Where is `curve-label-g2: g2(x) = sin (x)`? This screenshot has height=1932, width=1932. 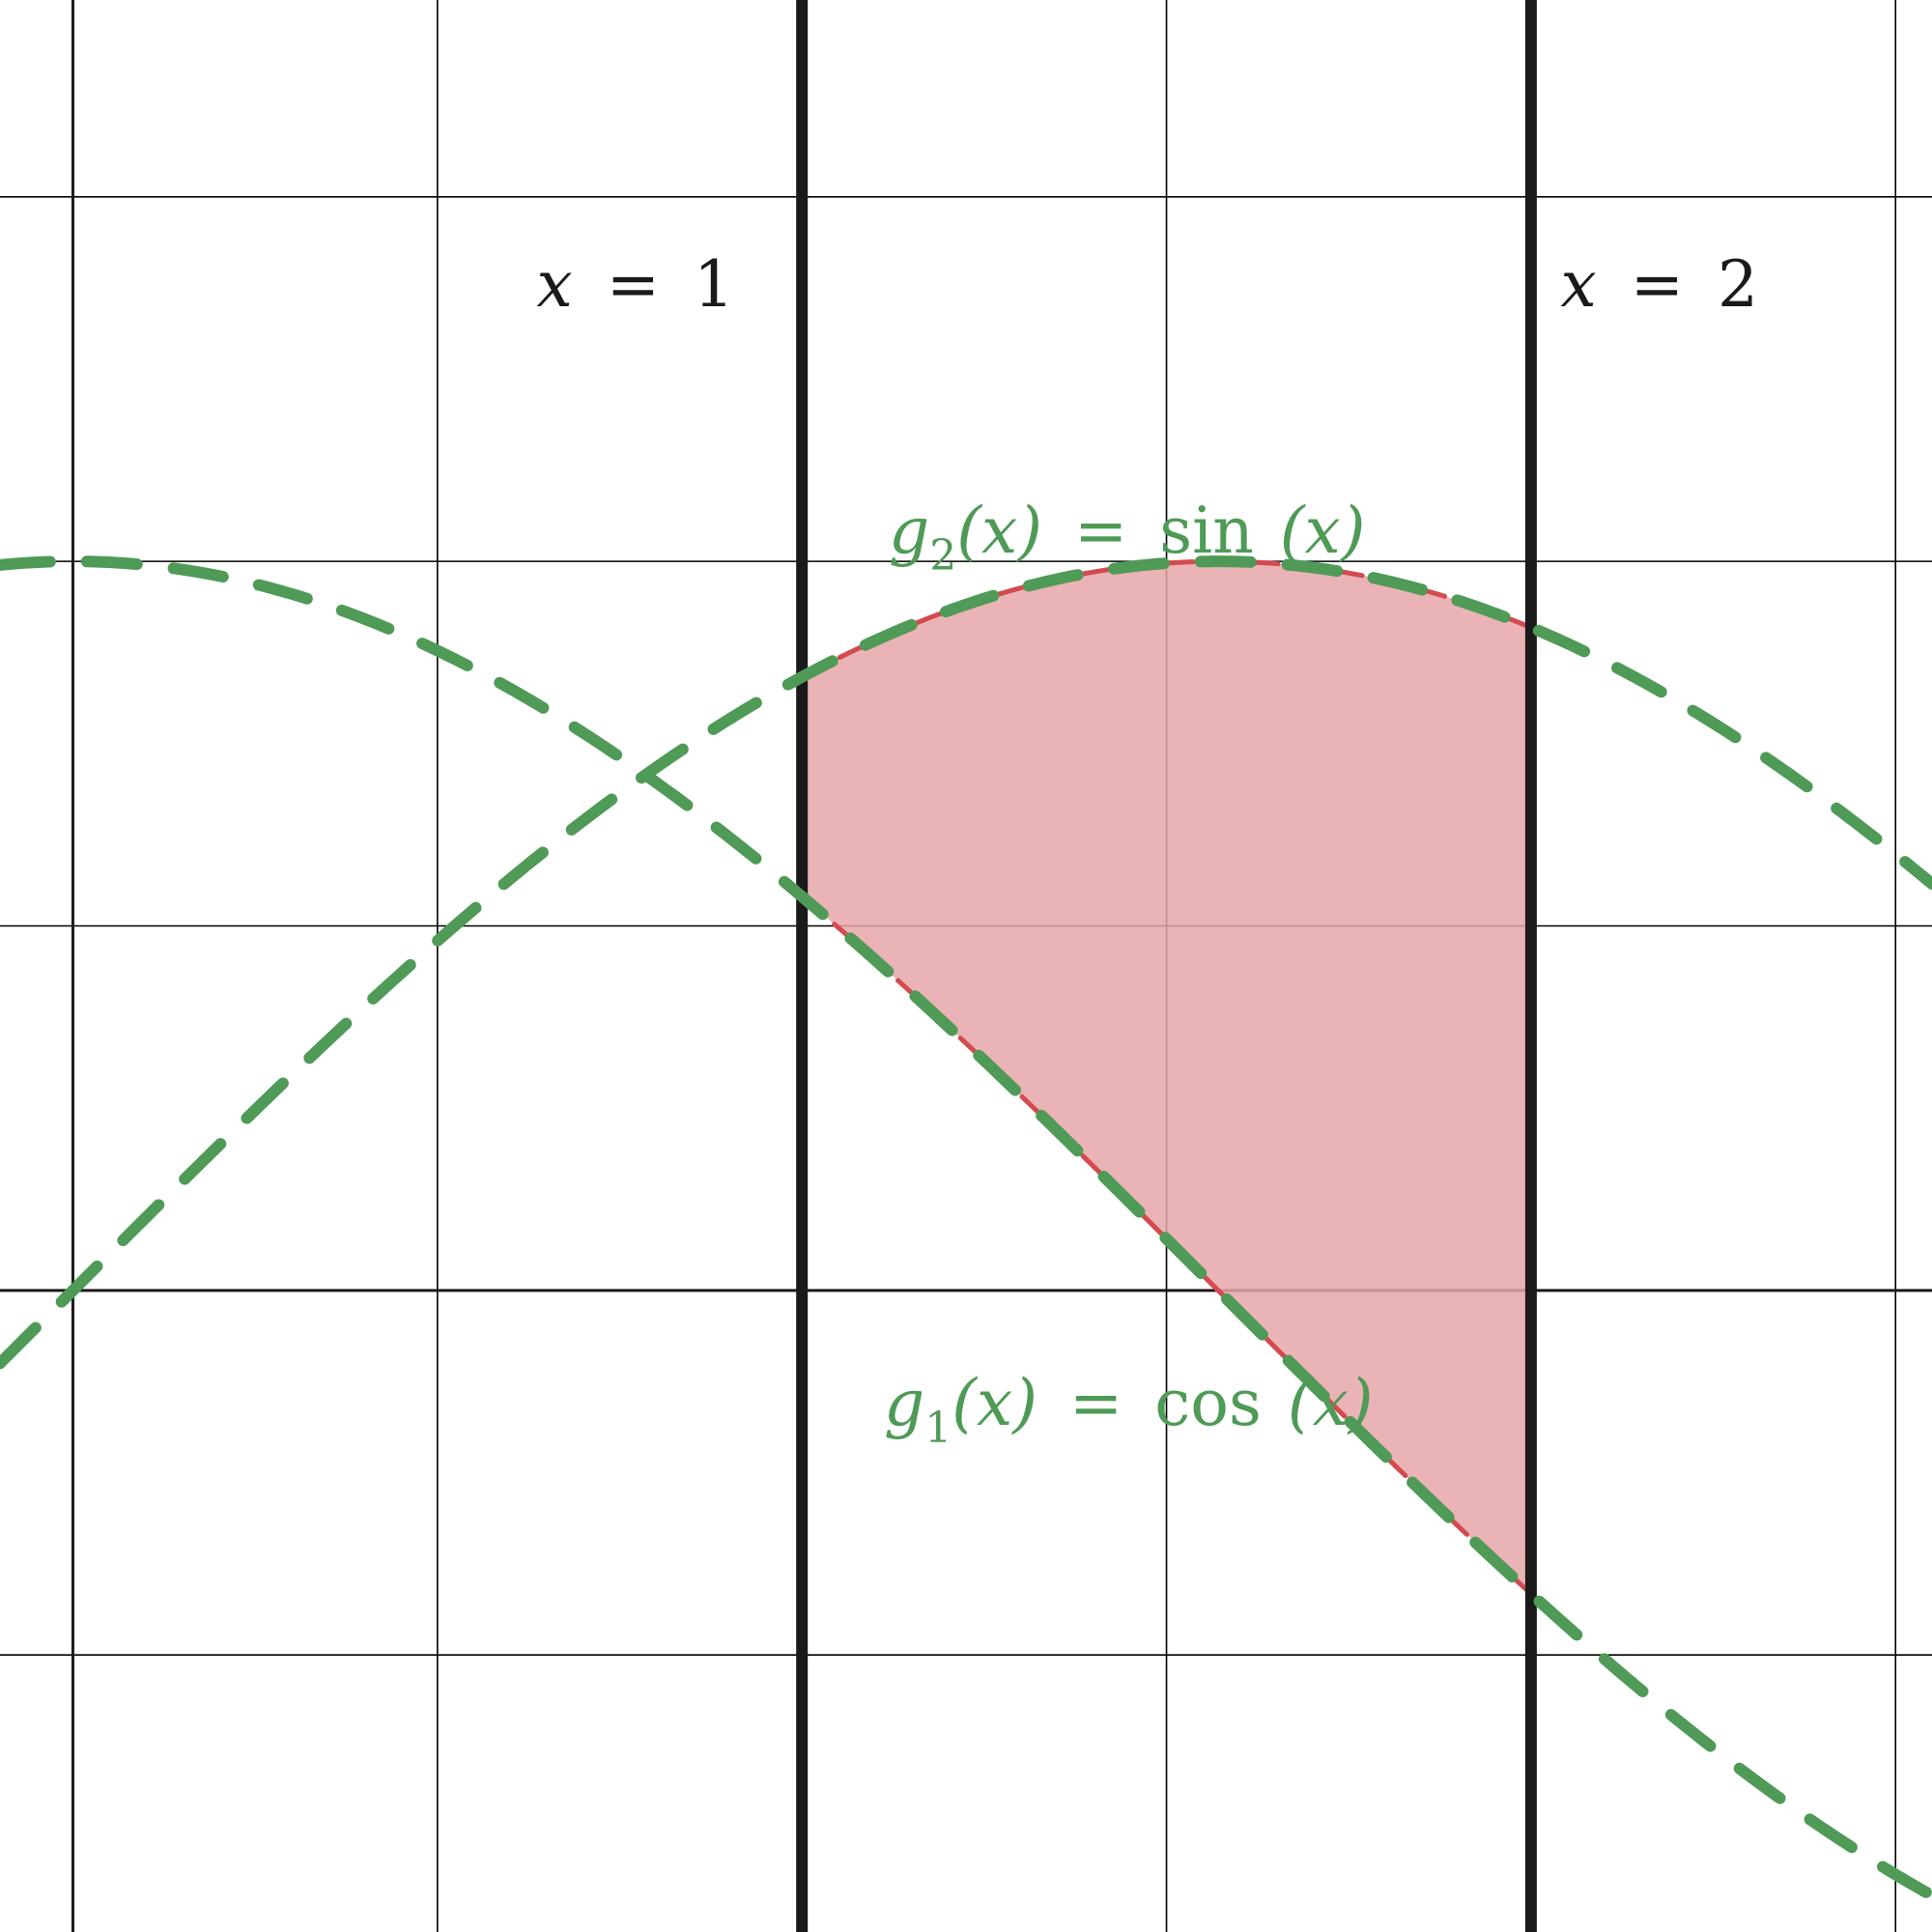 curve-label-g2: g2(x) = sin (x) is located at coordinates (1127, 537).